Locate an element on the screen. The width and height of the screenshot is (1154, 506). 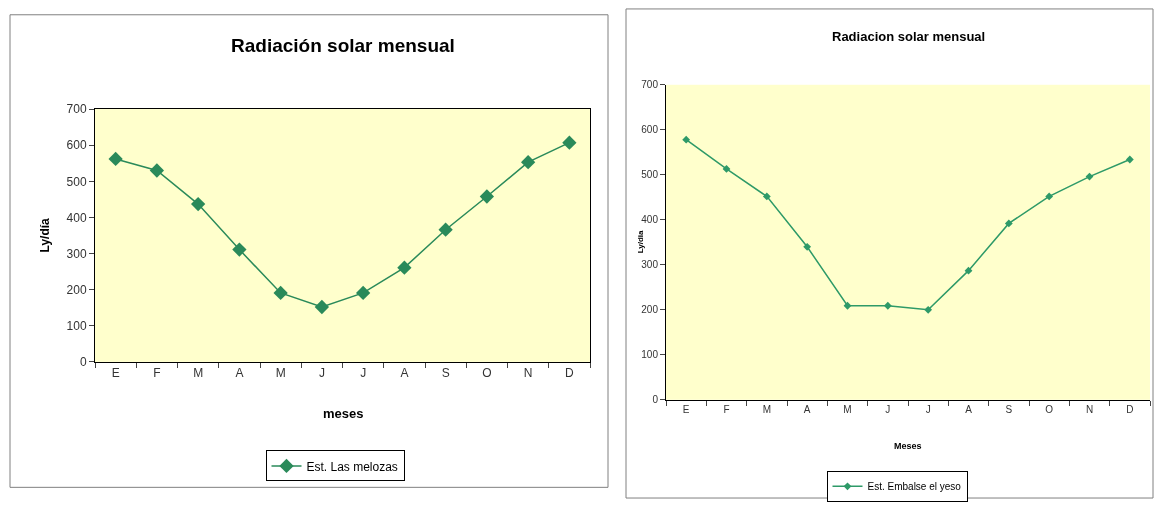
chart-title: Radiacion solar mensual is located at coordinates (909, 36).